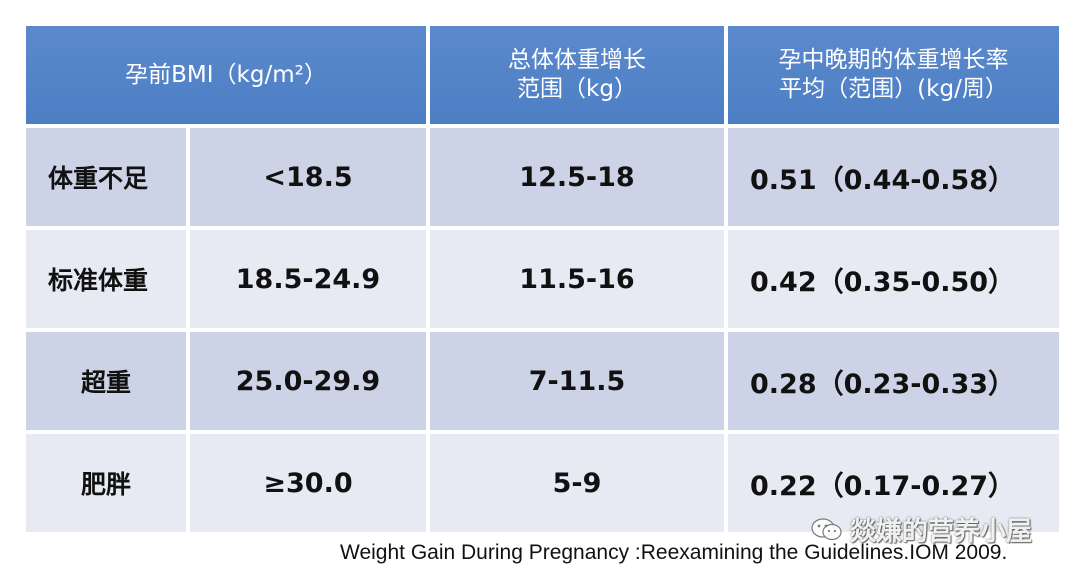 The height and width of the screenshot is (581, 1080). What do you see at coordinates (883, 282) in the screenshot?
I see `row-rate-value: 0.42（0.35-0.50）` at bounding box center [883, 282].